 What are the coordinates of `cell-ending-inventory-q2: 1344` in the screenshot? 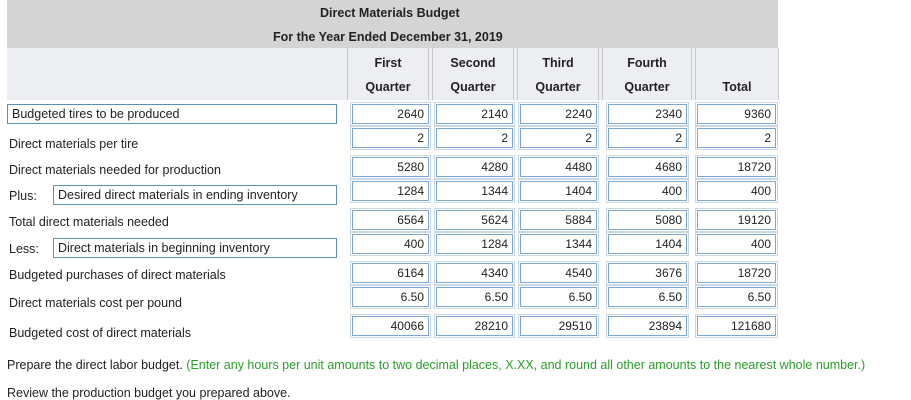 It's located at (474, 191).